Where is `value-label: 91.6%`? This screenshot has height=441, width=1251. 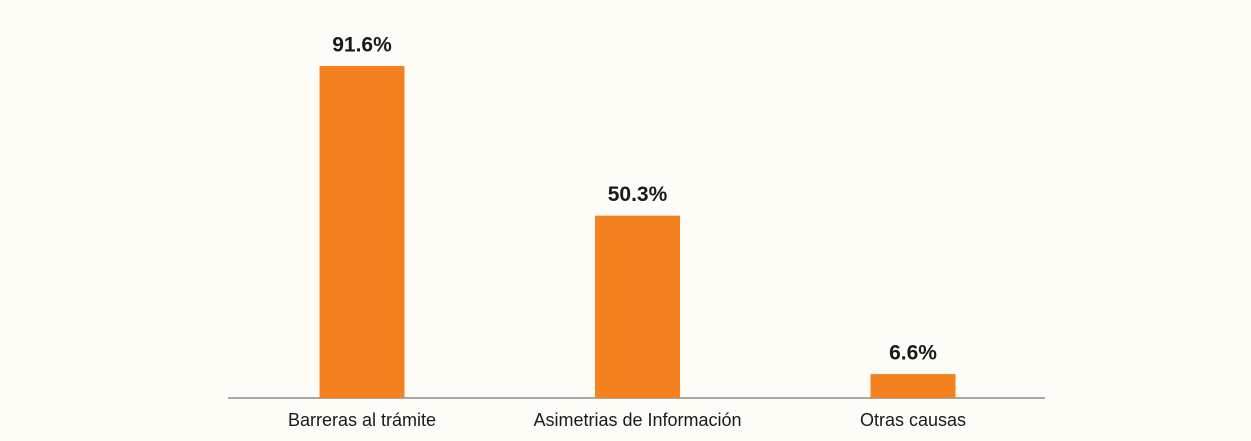 value-label: 91.6% is located at coordinates (362, 44).